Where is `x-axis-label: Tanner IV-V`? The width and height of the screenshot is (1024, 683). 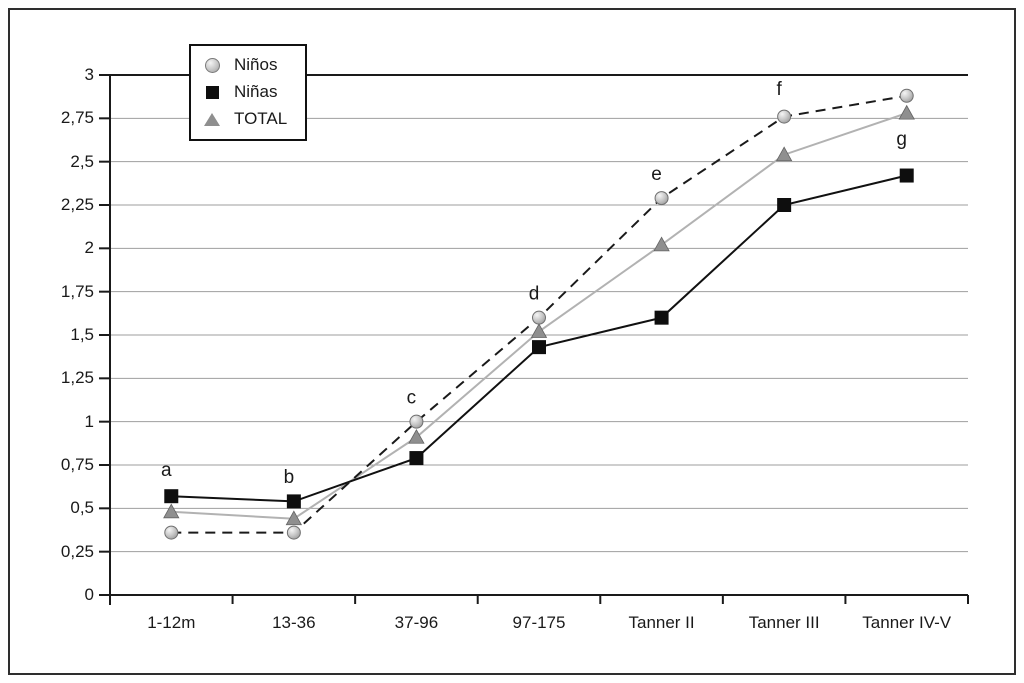
x-axis-label: Tanner IV-V is located at coordinates (907, 622).